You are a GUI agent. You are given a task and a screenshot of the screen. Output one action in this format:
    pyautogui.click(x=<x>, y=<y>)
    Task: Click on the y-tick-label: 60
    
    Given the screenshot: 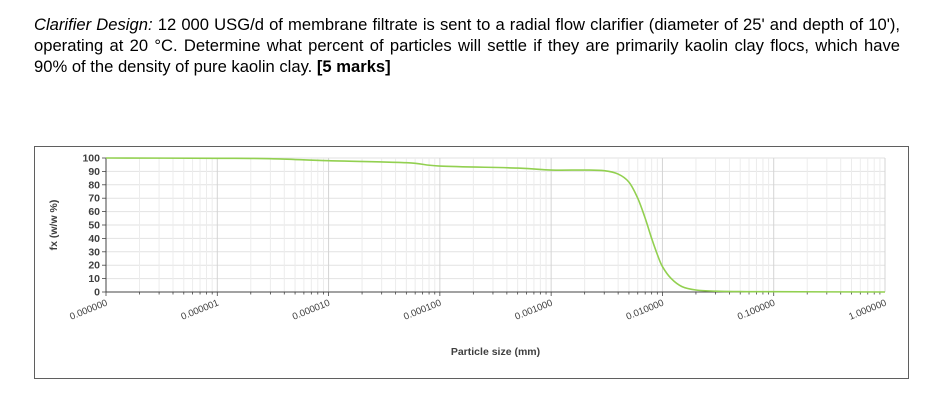 What is the action you would take?
    pyautogui.click(x=94, y=212)
    